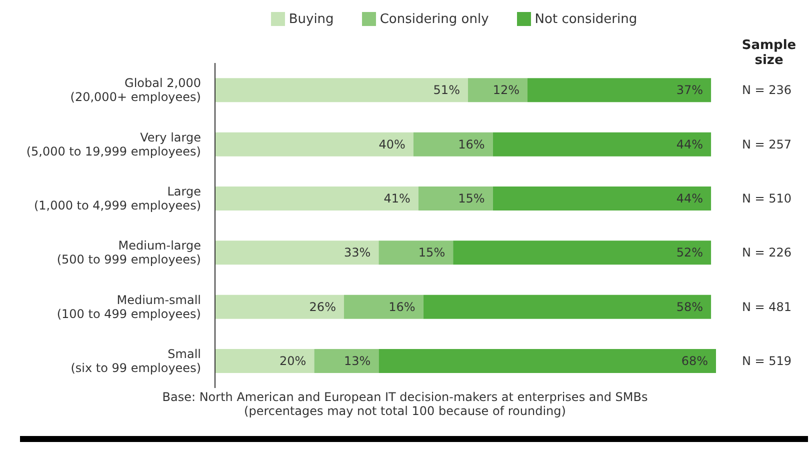  What do you see at coordinates (694, 361) in the screenshot?
I see `data-label: 68%` at bounding box center [694, 361].